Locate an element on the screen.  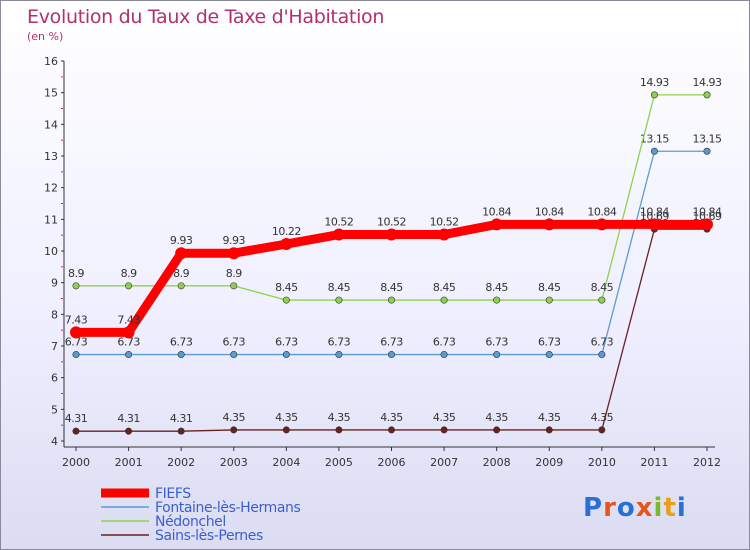
y-tick-label: 14 is located at coordinates (51, 124).